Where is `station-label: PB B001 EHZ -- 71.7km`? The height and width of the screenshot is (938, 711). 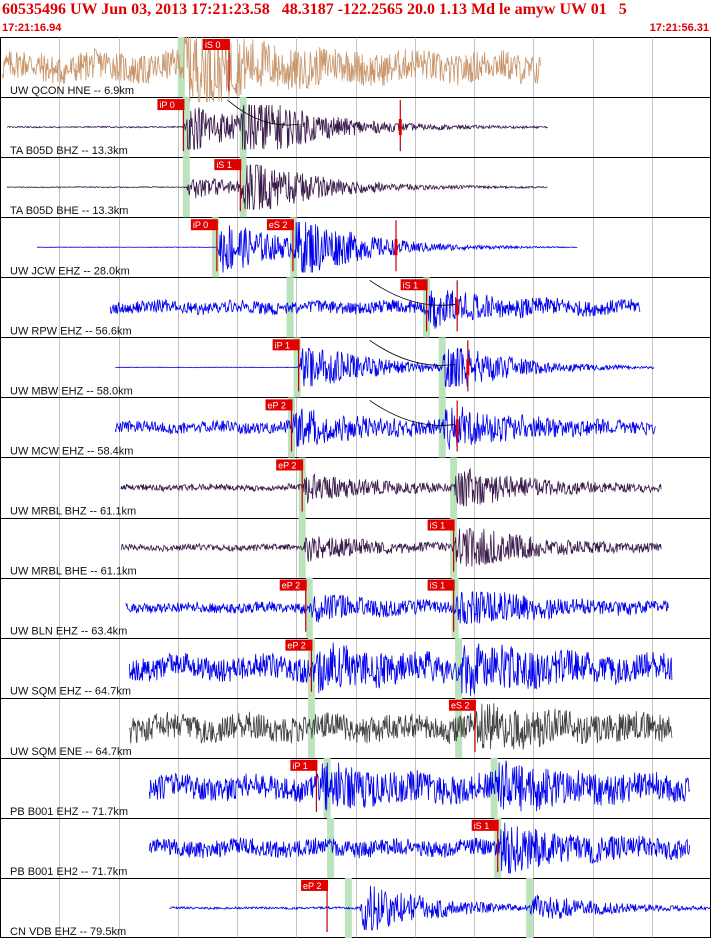 station-label: PB B001 EHZ -- 71.7km is located at coordinates (69, 812).